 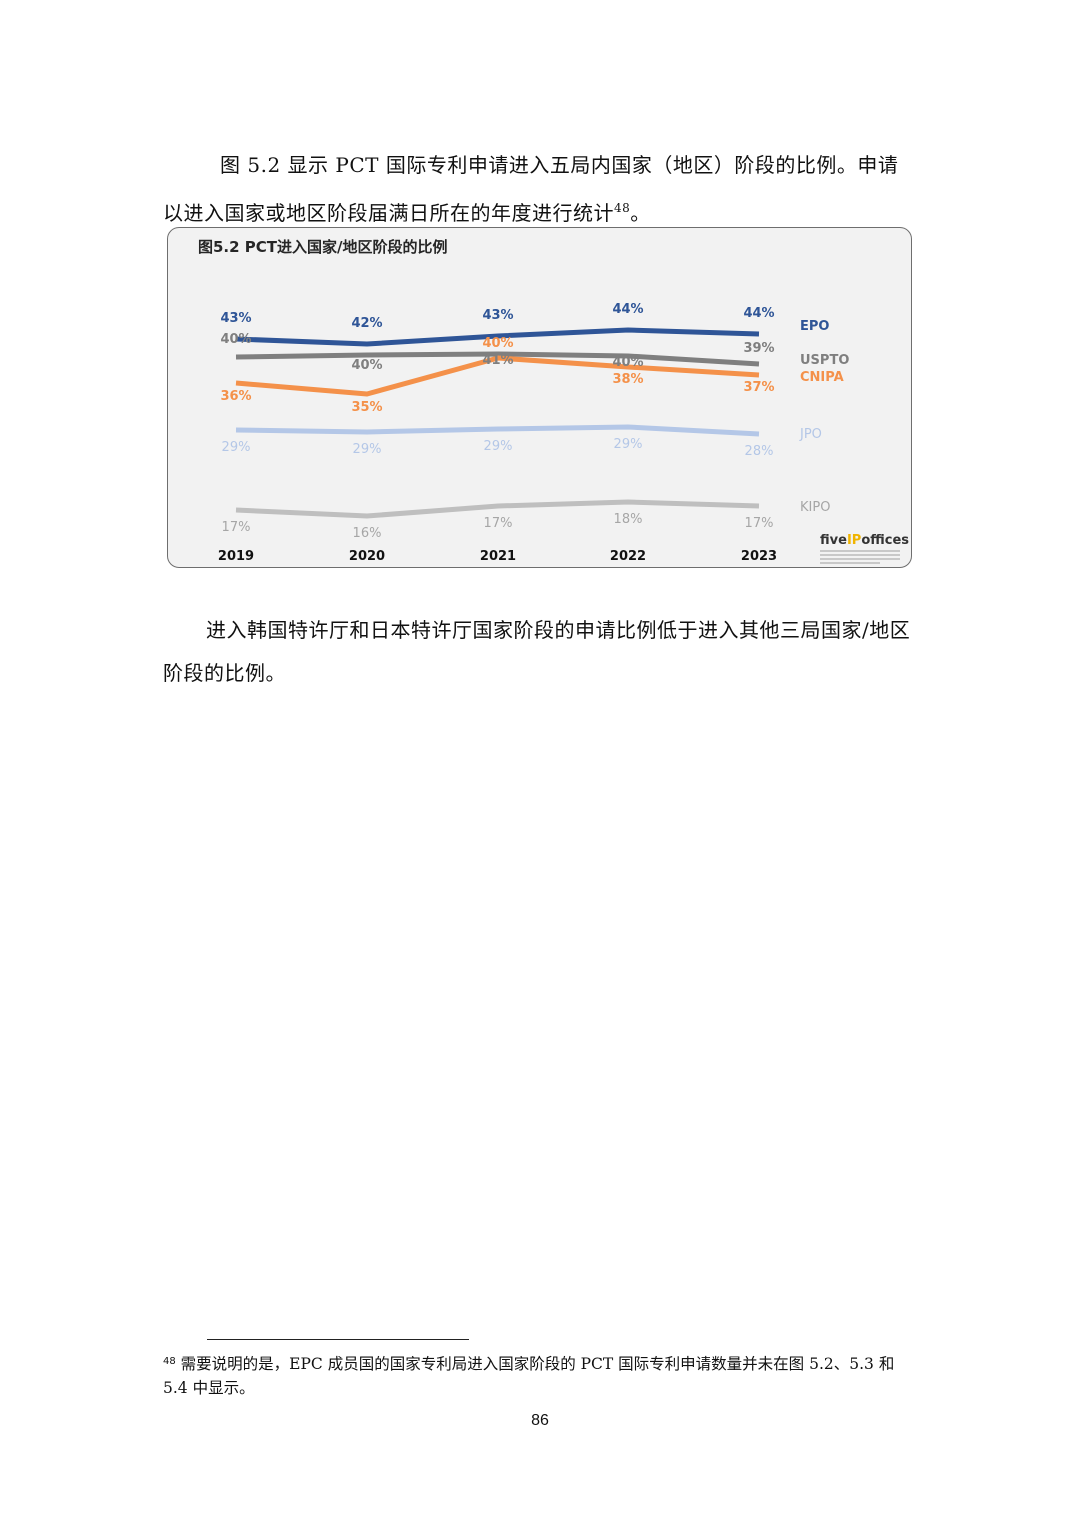 I want to click on x-axis-tick-label: 2019, so click(x=236, y=556).